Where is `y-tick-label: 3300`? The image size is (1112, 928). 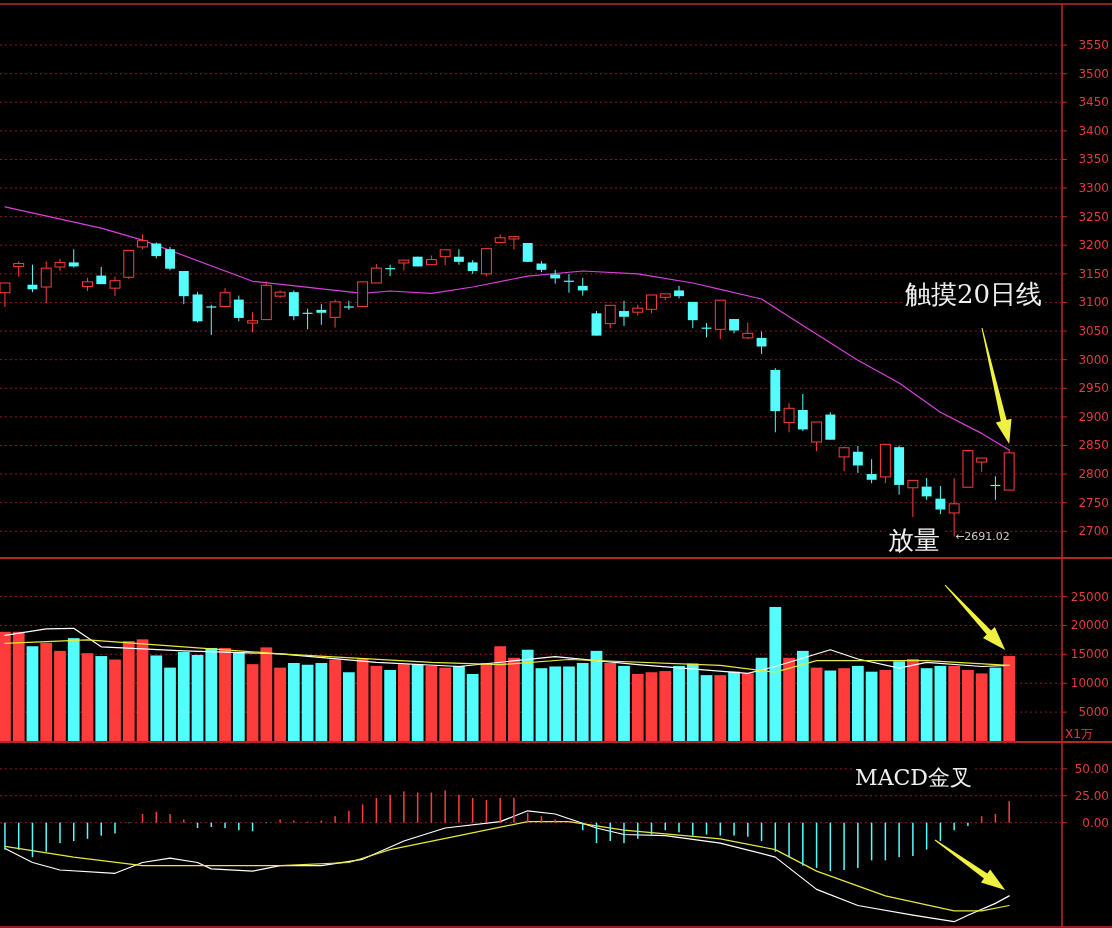 y-tick-label: 3300 is located at coordinates (1093, 188).